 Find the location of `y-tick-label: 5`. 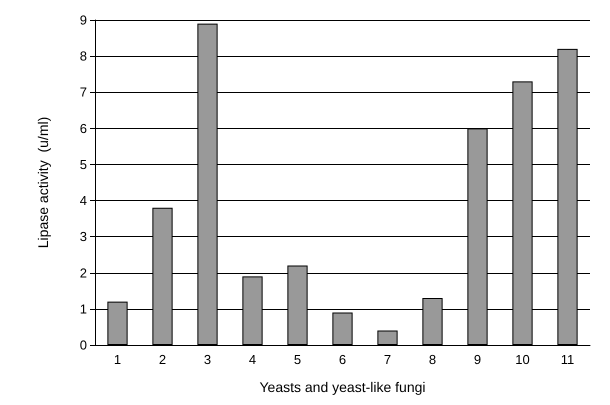

y-tick-label: 5 is located at coordinates (83, 164).